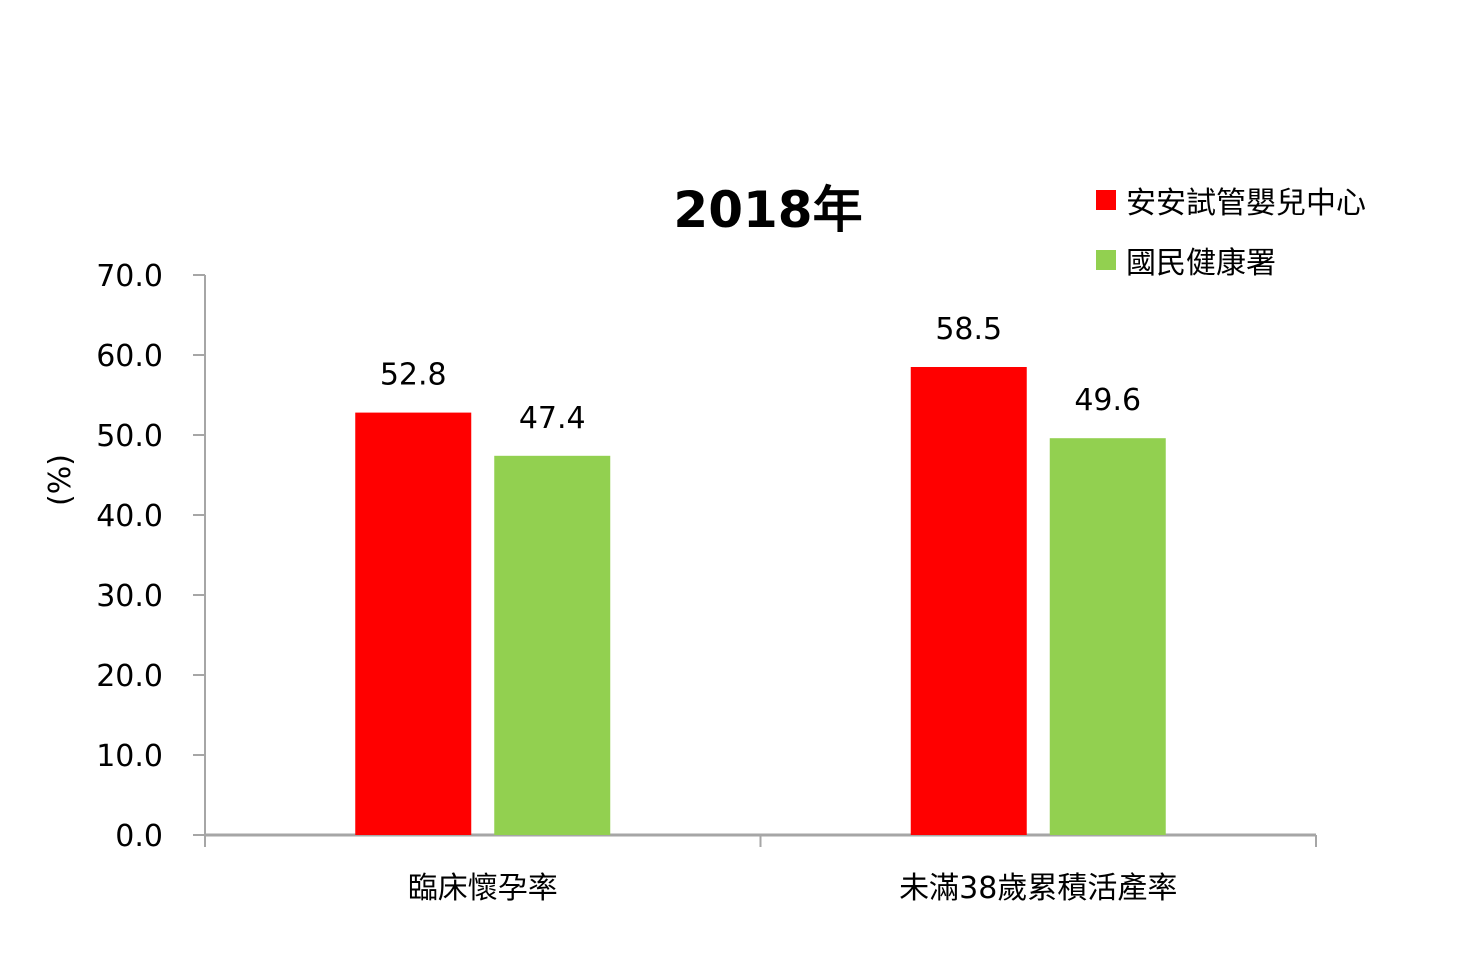 This screenshot has height=962, width=1468. Describe the element at coordinates (1201, 263) in the screenshot. I see `legend-label: 國民健康署` at that location.